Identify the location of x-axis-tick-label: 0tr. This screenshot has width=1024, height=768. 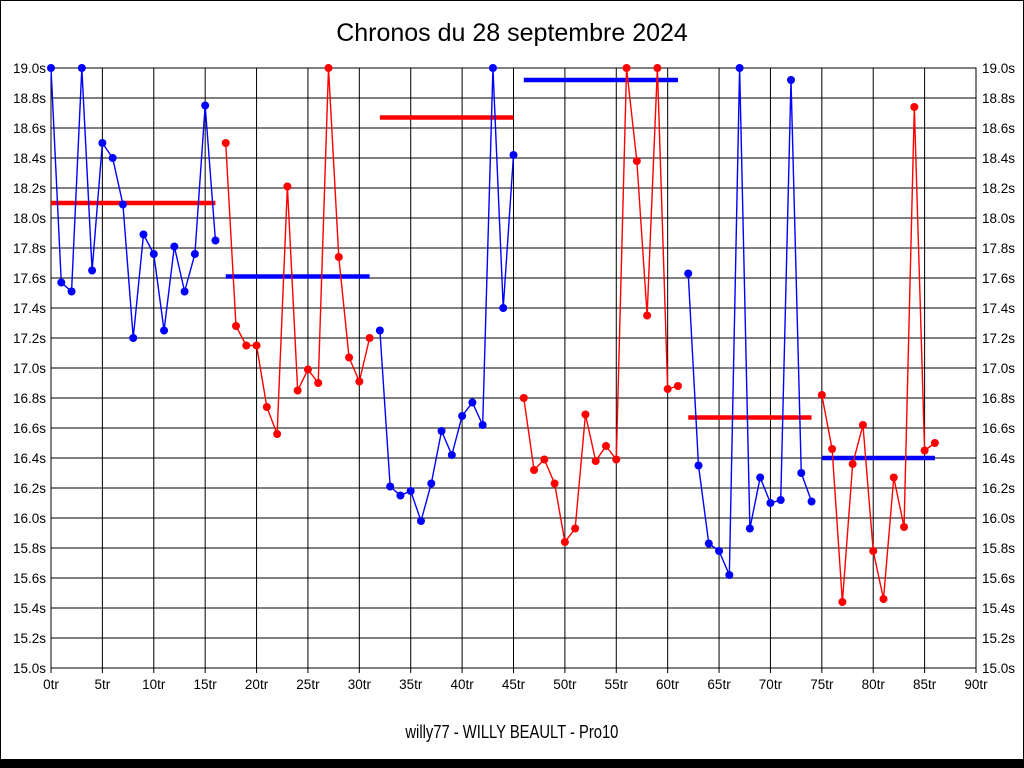
(51, 684).